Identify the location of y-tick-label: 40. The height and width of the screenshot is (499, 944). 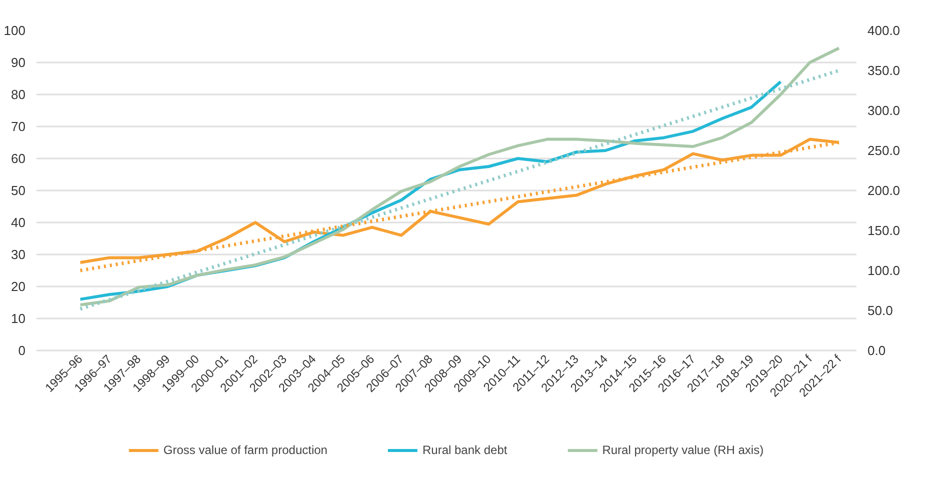
(18, 222).